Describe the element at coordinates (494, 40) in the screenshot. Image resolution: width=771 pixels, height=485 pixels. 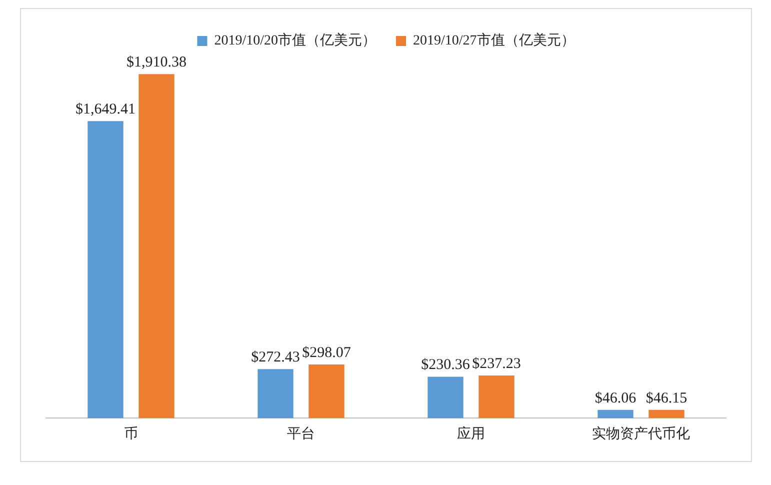
I see `legend-label: 2019/10/27市值（亿美元）` at that location.